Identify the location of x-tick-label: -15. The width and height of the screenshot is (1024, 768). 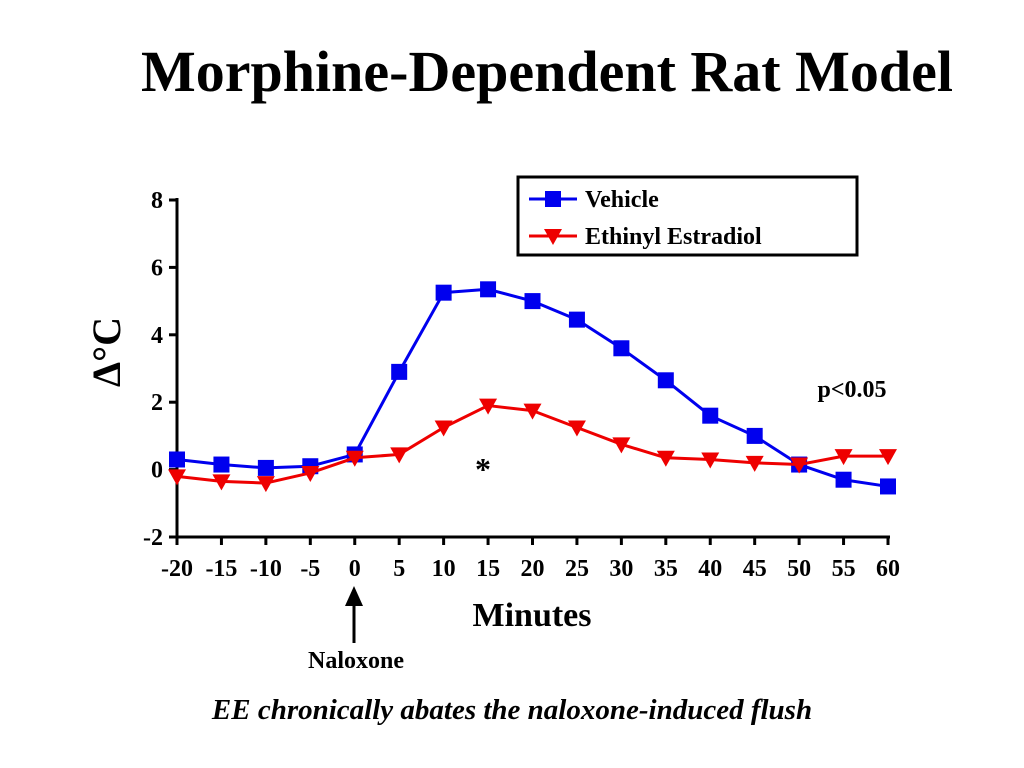
(221, 569).